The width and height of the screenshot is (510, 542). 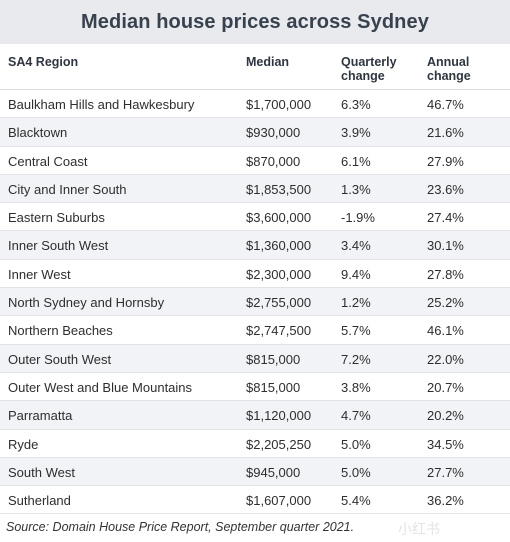 I want to click on cell-annual-change: 22.0%, so click(x=445, y=359).